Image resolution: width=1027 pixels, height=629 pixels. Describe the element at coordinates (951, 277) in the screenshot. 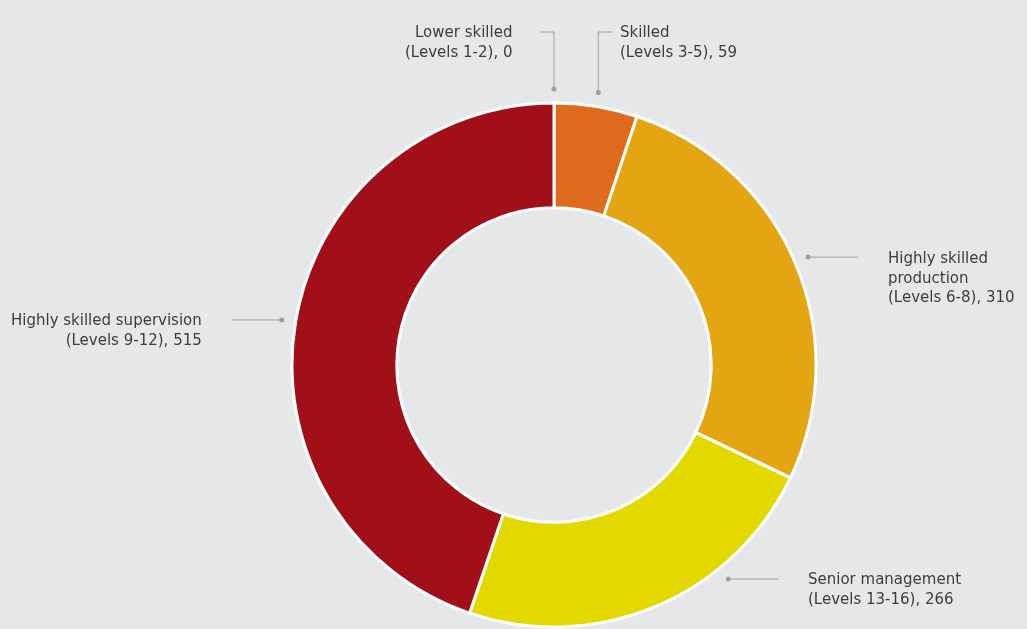

I see `slice-label: Highly skilled production (Levels 6-8), 310` at that location.